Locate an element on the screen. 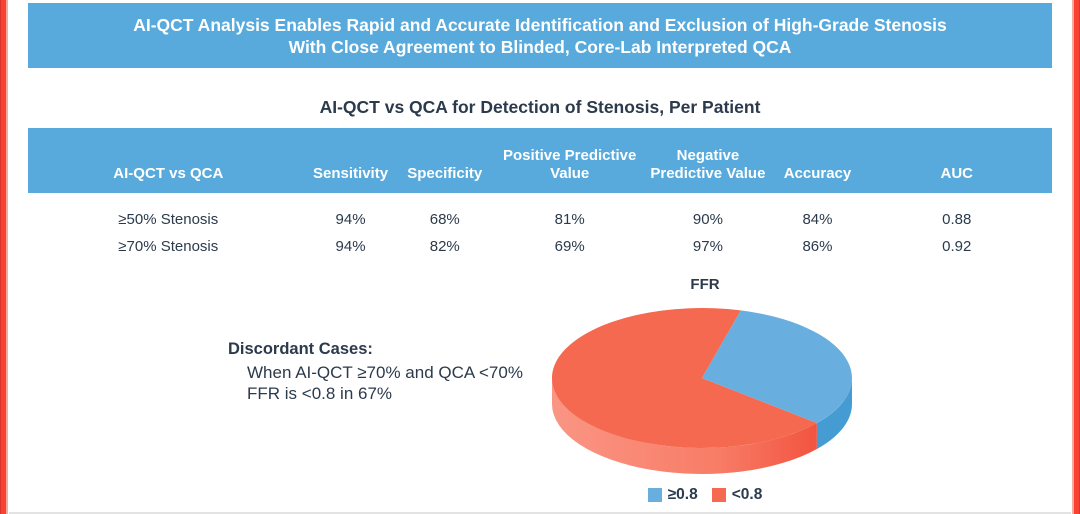 The height and width of the screenshot is (514, 1080). col-header-auc: AUC is located at coordinates (956, 160).